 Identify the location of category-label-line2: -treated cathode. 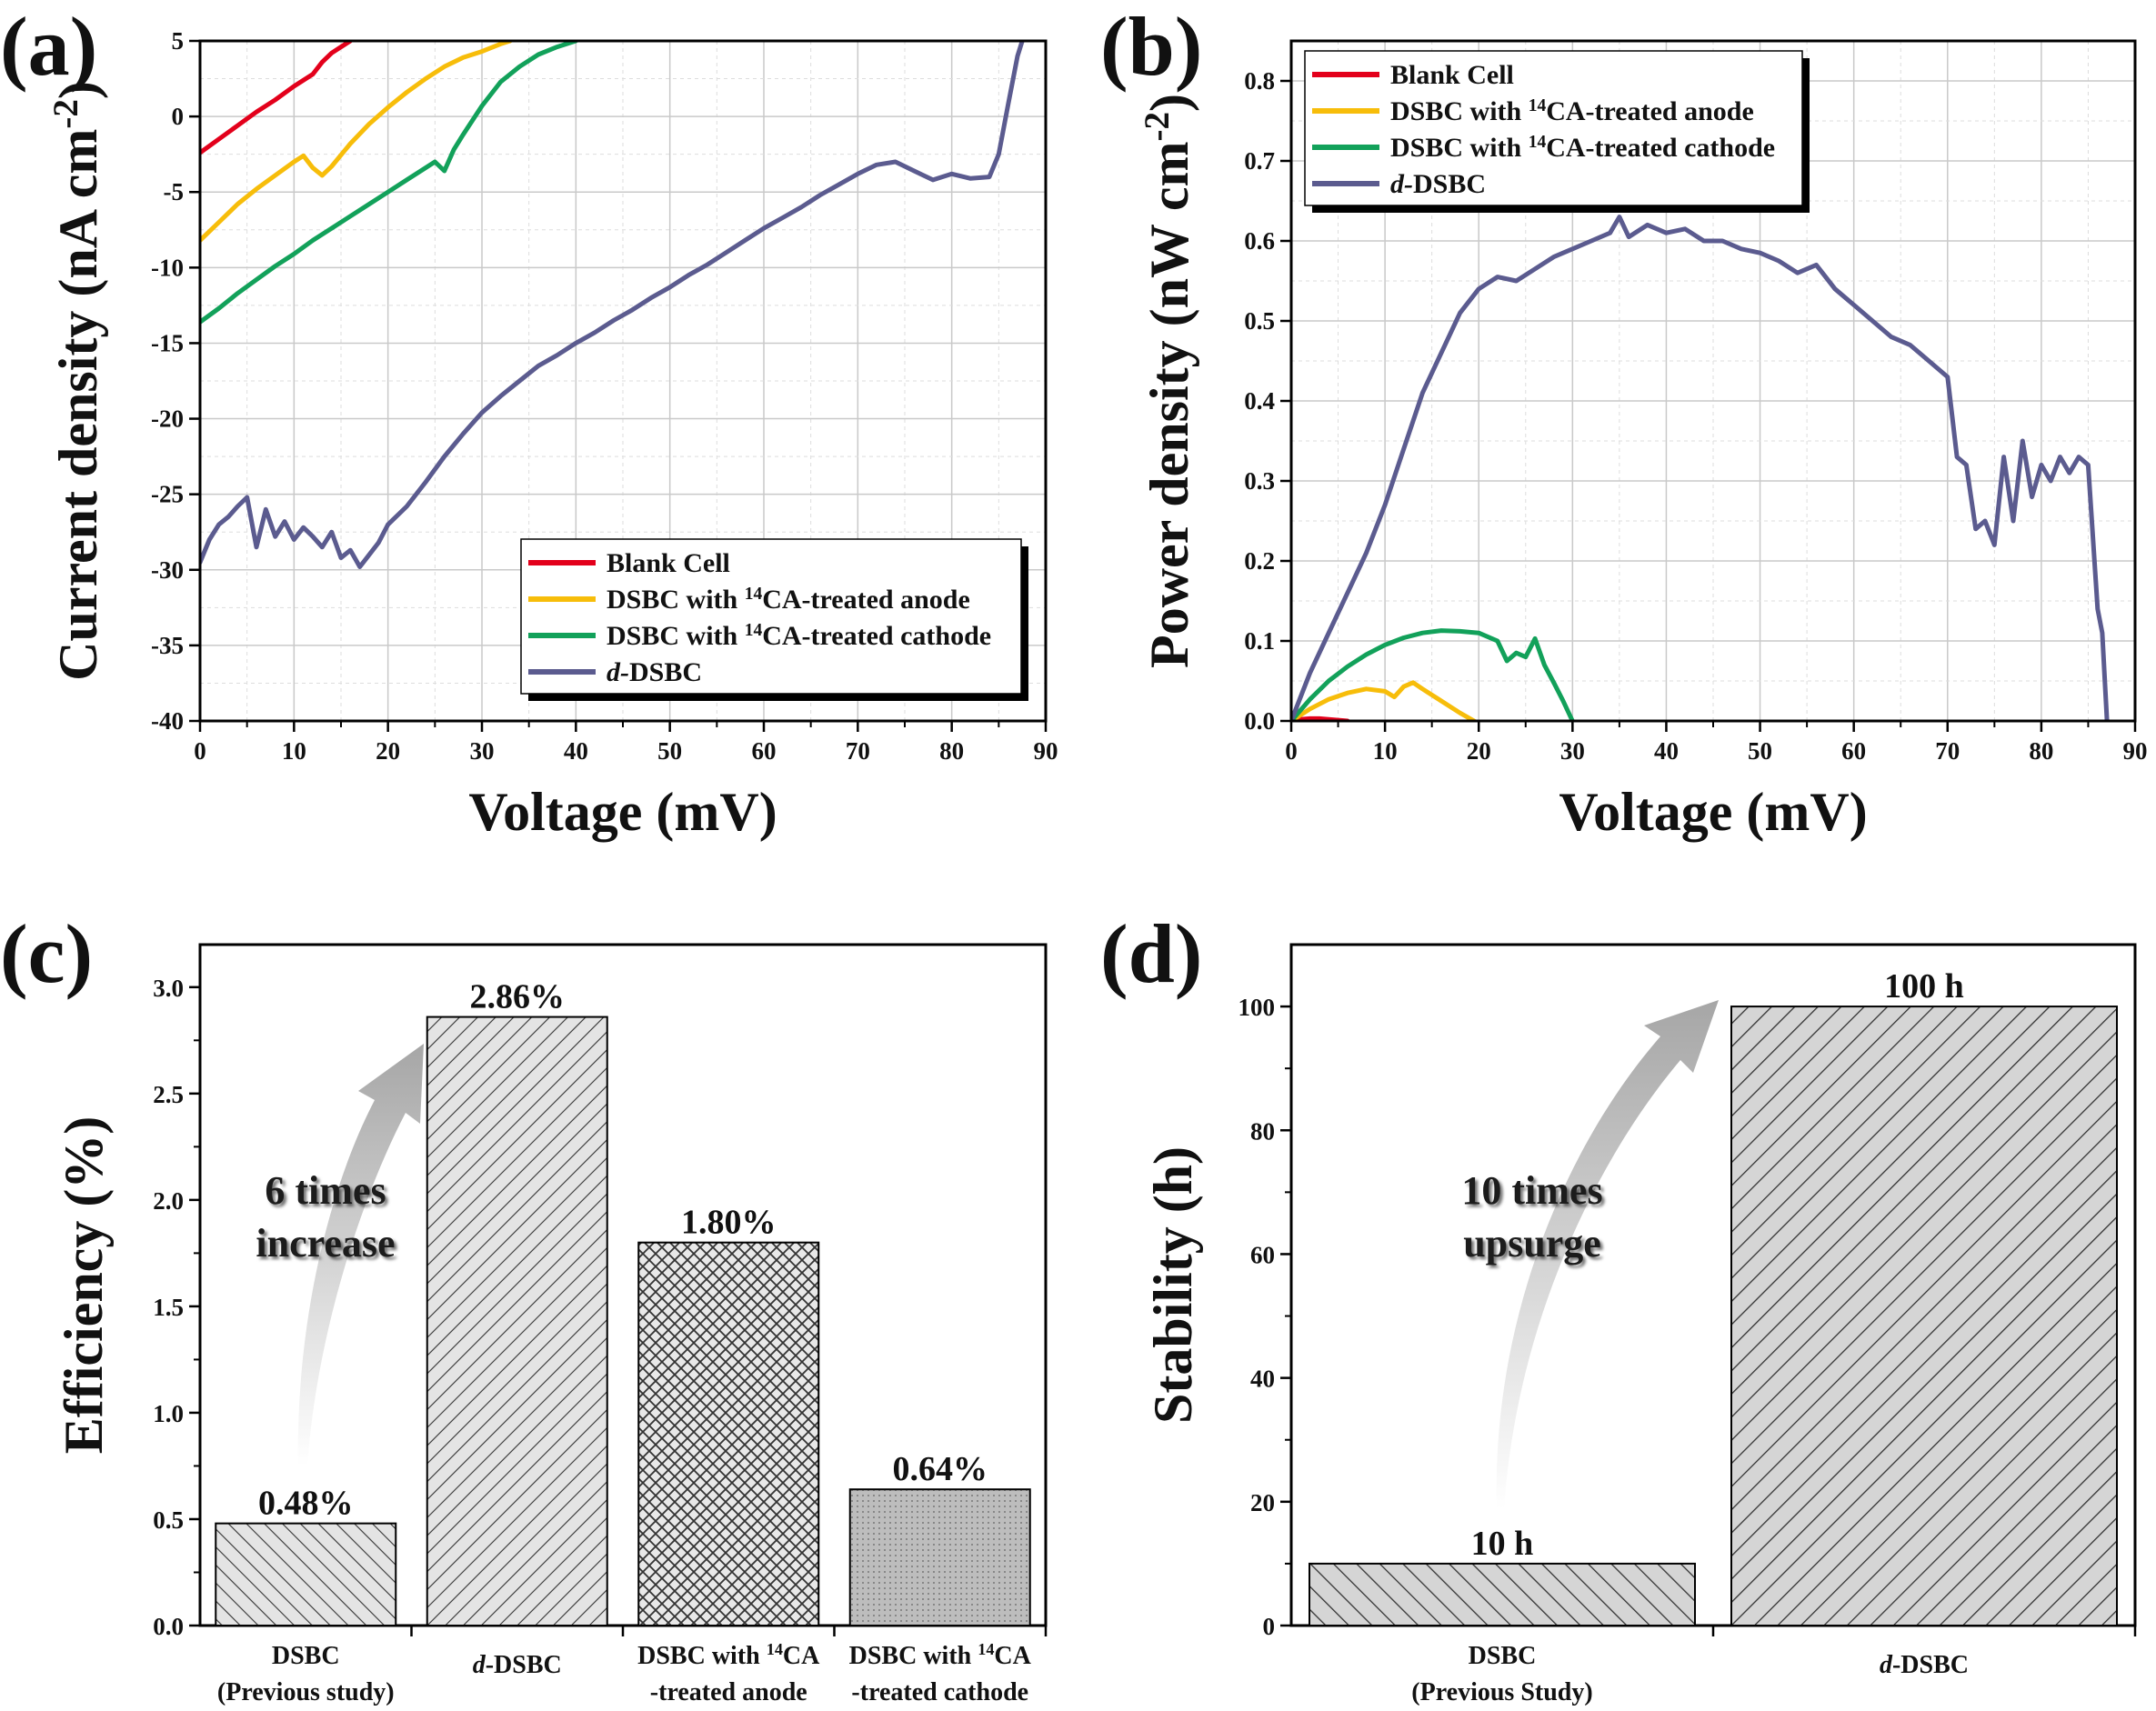
(939, 1692).